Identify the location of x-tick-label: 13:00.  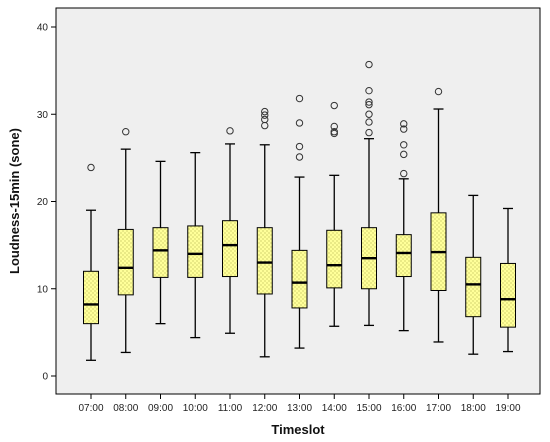
(299, 408).